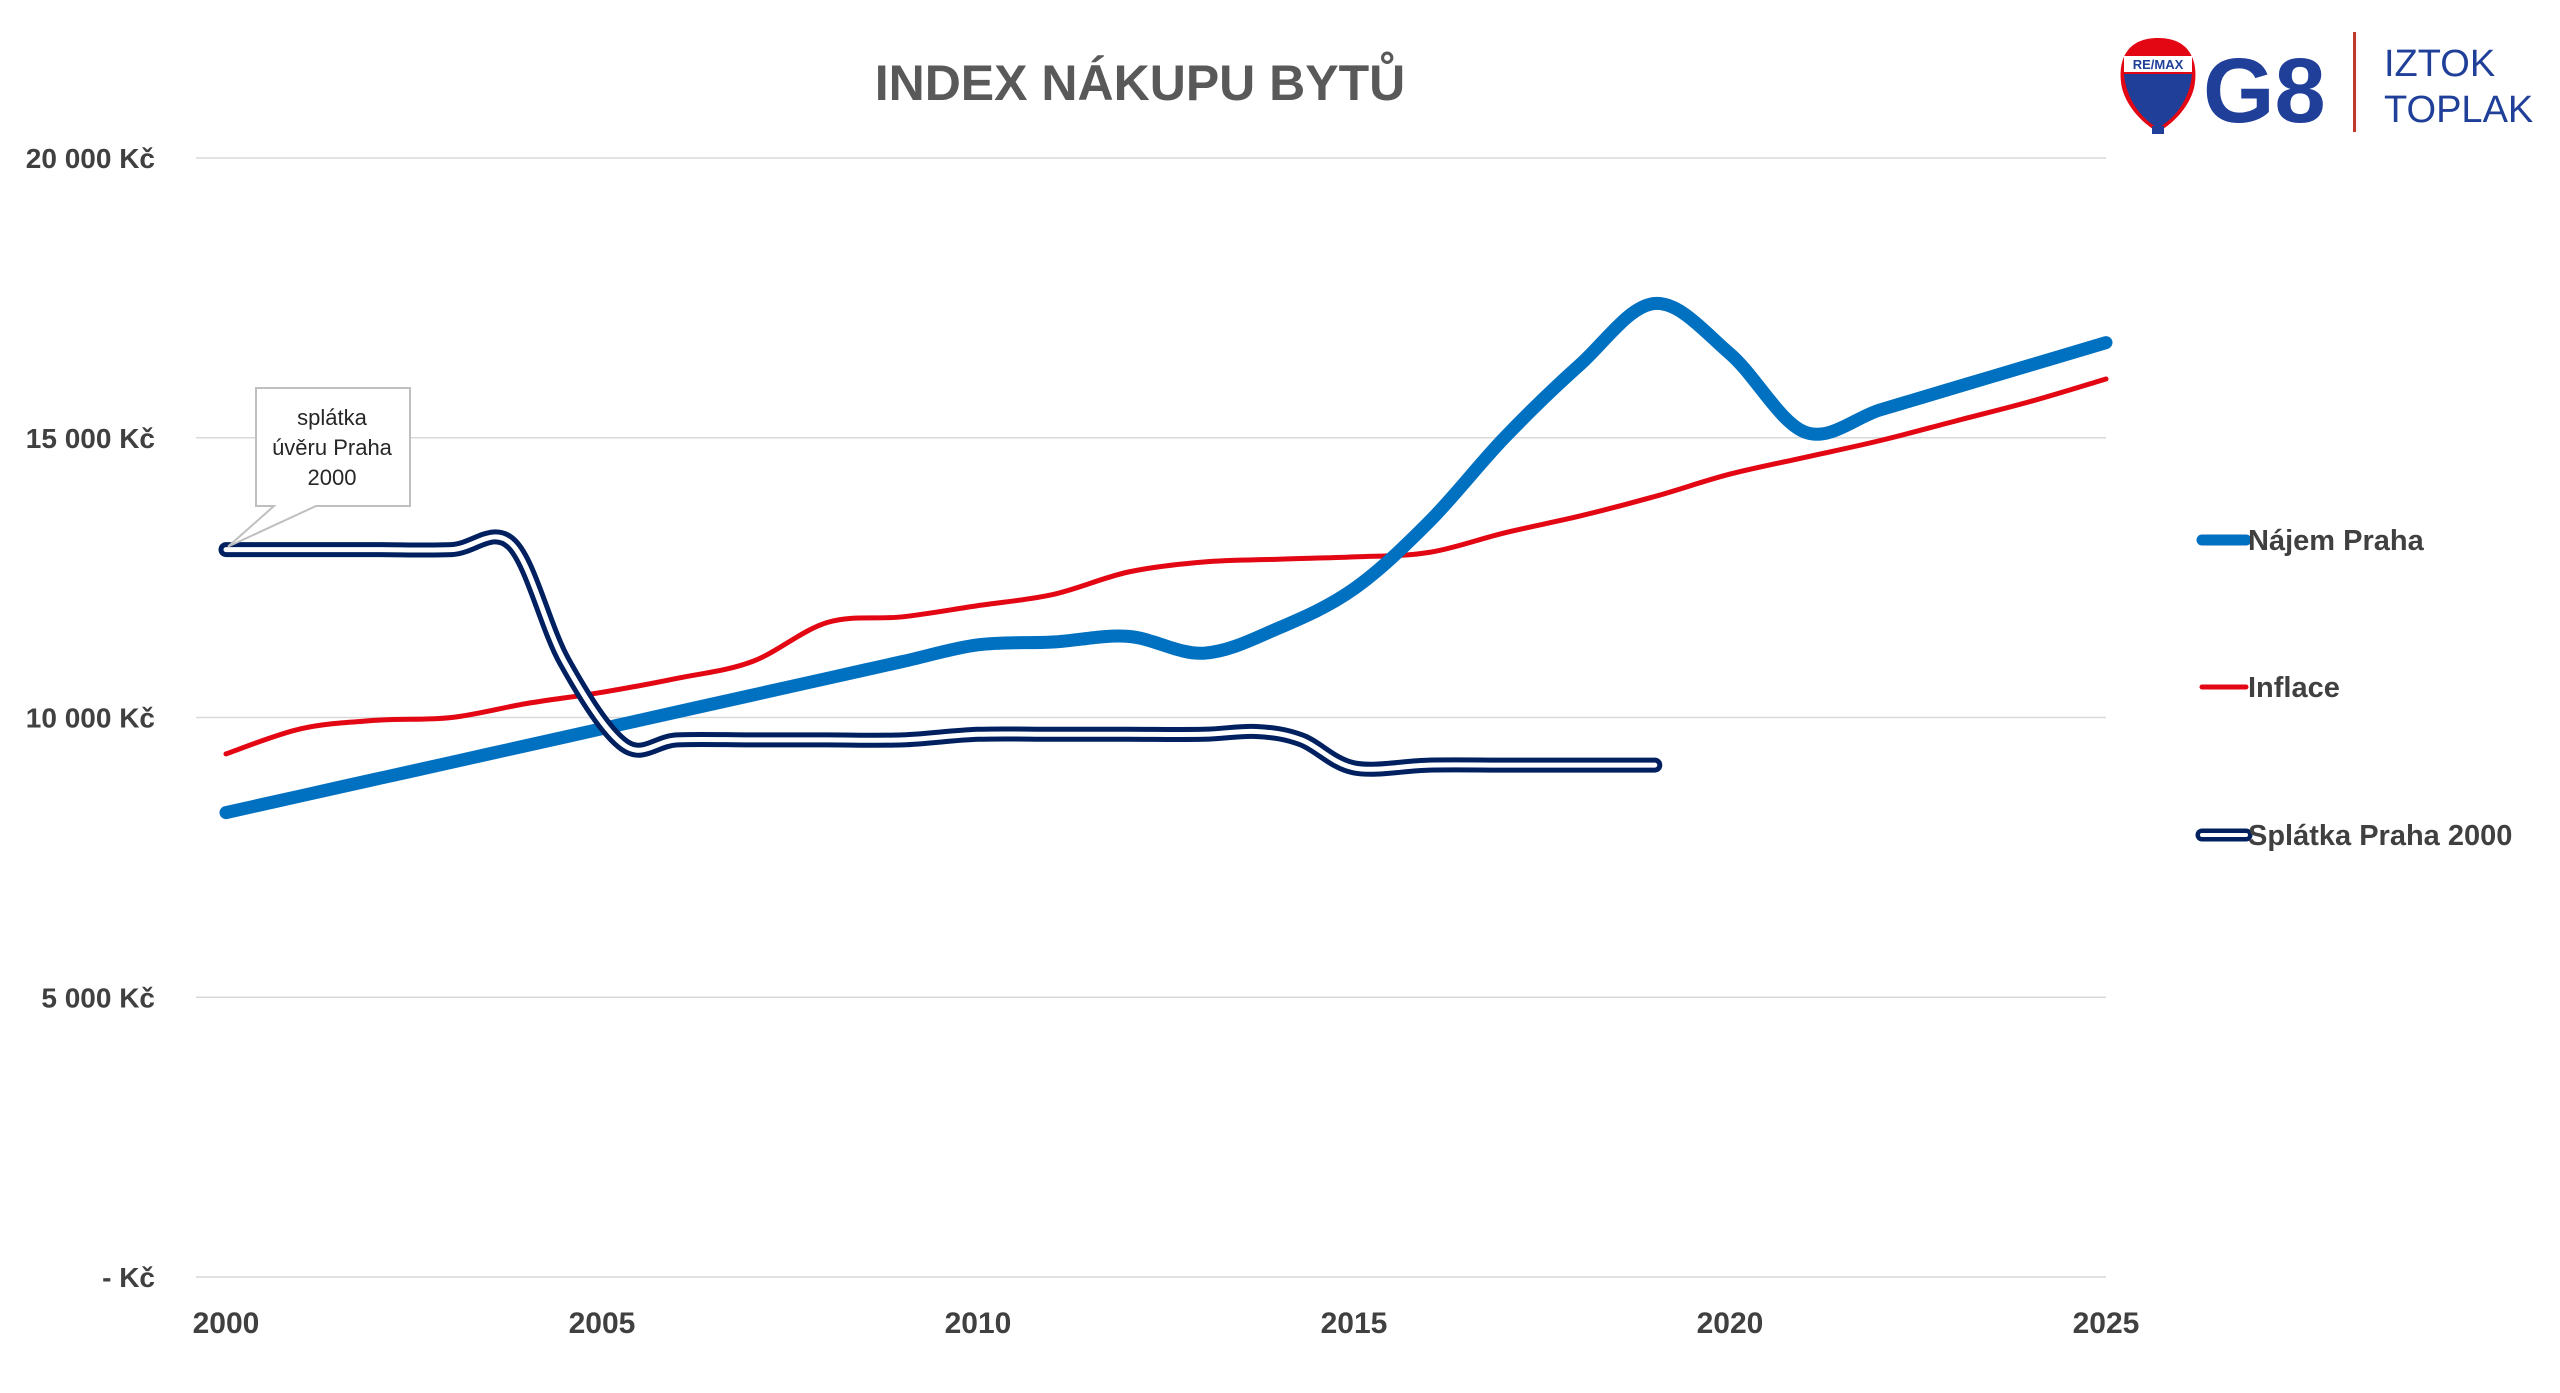 The width and height of the screenshot is (2560, 1393). Describe the element at coordinates (2158, 64) in the screenshot. I see `balloon-label: RE/MAX` at that location.